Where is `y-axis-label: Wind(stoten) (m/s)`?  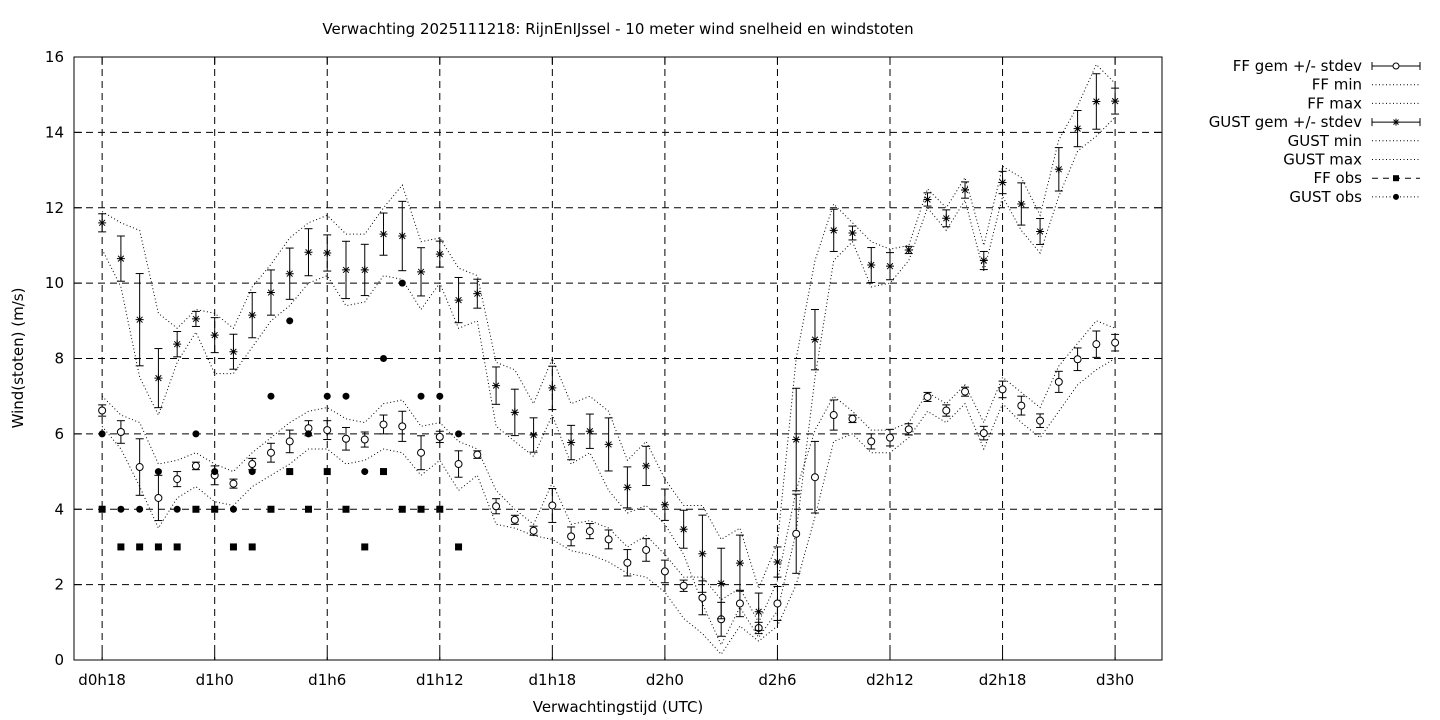
y-axis-label: Wind(stoten) (m/s) is located at coordinates (18, 358).